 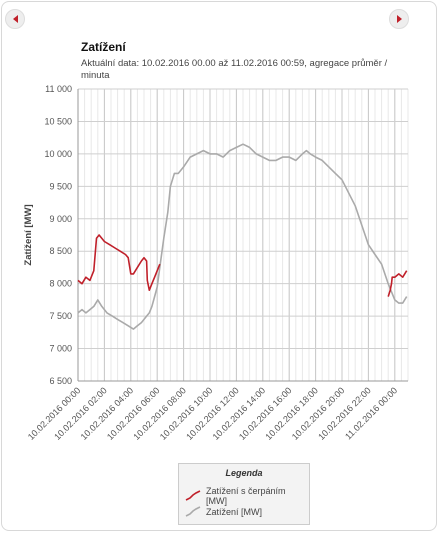 What do you see at coordinates (193, 495) in the screenshot?
I see `legend-swatch-pumping` at bounding box center [193, 495].